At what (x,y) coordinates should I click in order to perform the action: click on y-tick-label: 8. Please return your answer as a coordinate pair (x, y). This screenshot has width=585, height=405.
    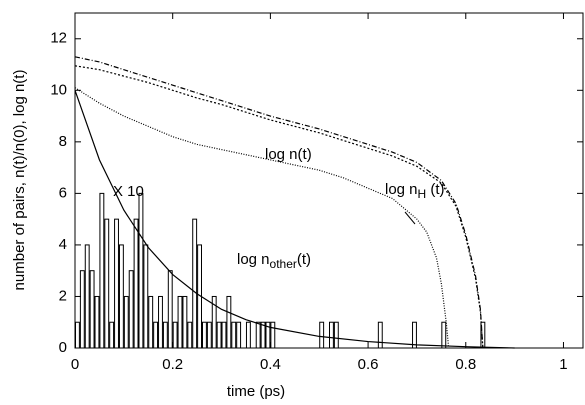
    Looking at the image, I should click on (63, 141).